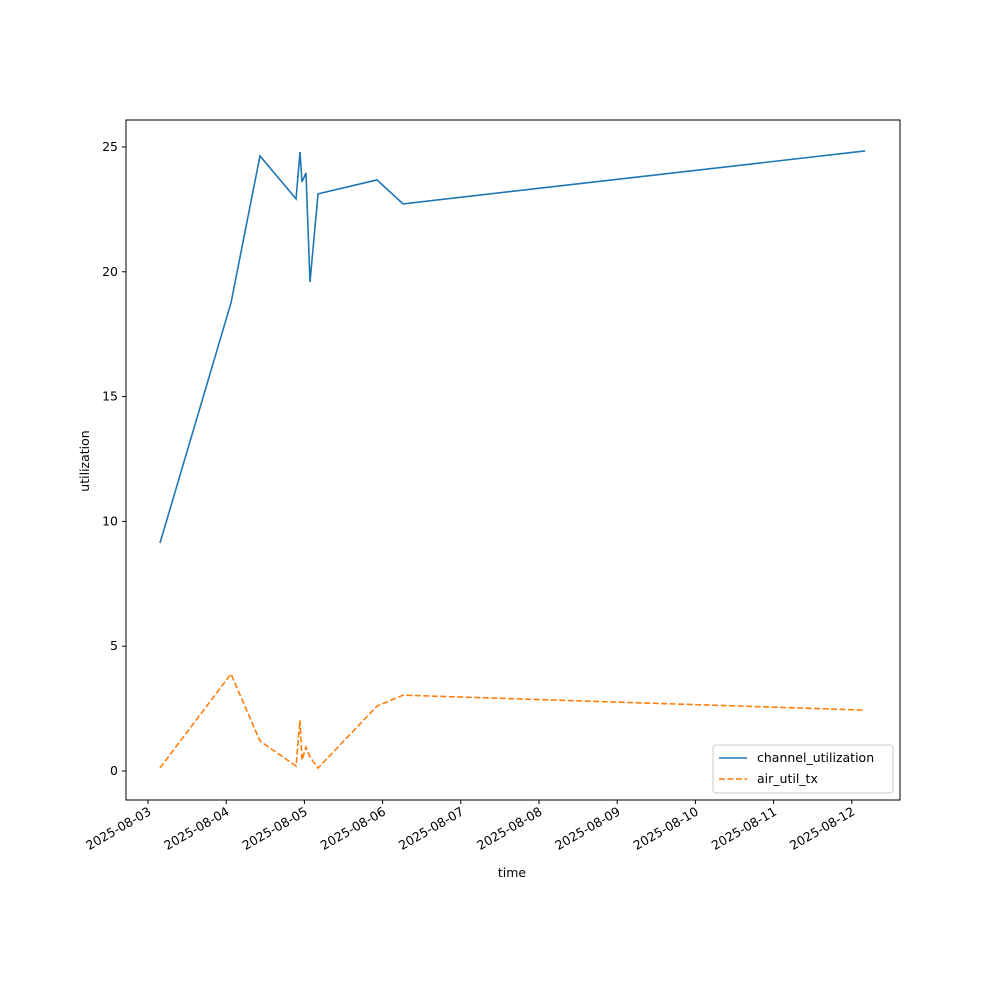  Describe the element at coordinates (431, 828) in the screenshot. I see `x-tick-label: 2025-08-07` at that location.